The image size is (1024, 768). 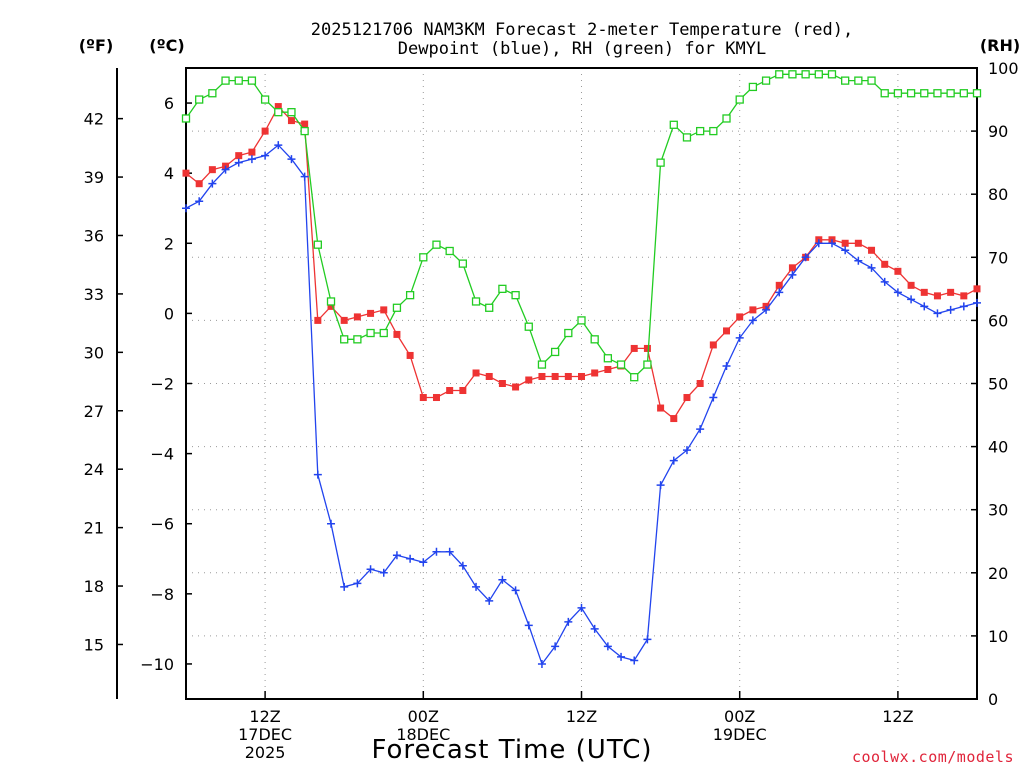 I want to click on fahrenheit-unit-label: (ºF), so click(x=96, y=45).